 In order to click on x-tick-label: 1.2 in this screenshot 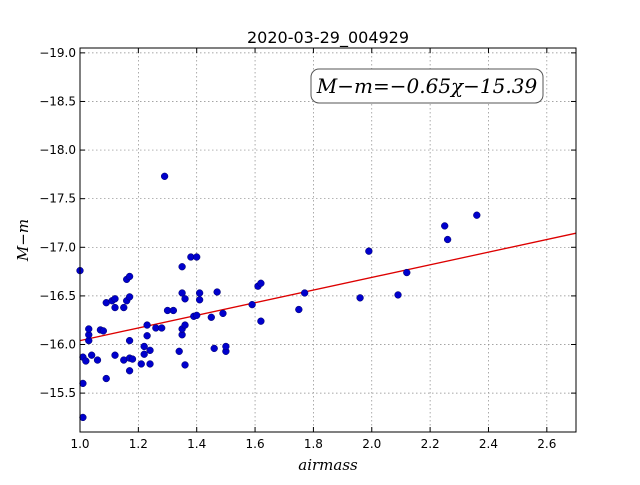, I will do `click(138, 444)`.